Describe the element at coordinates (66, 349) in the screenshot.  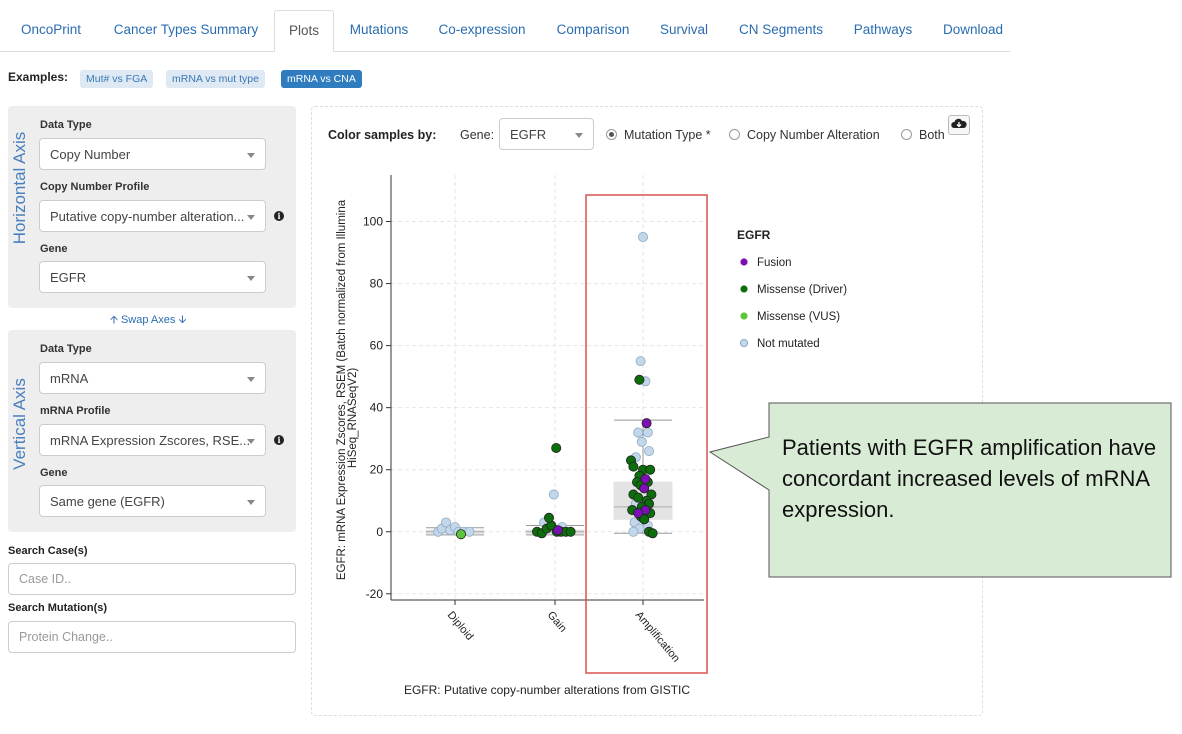
I see `v-data-type-label: Data Type` at that location.